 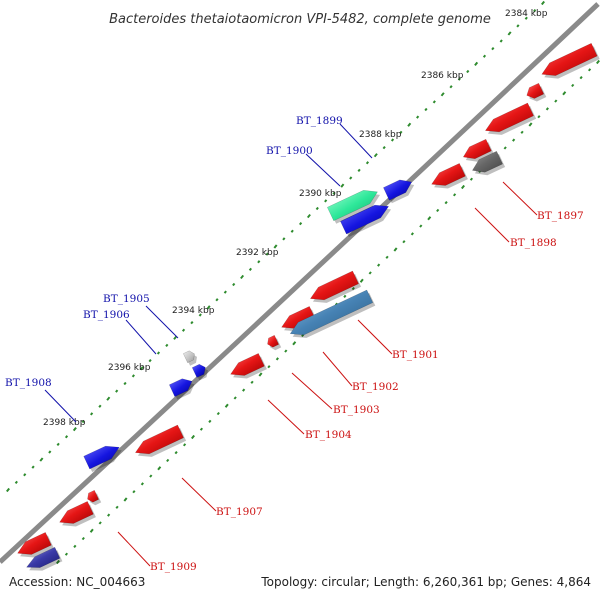 What do you see at coordinates (106, 315) in the screenshot?
I see `gene-label-bt1906: BT_1906` at bounding box center [106, 315].